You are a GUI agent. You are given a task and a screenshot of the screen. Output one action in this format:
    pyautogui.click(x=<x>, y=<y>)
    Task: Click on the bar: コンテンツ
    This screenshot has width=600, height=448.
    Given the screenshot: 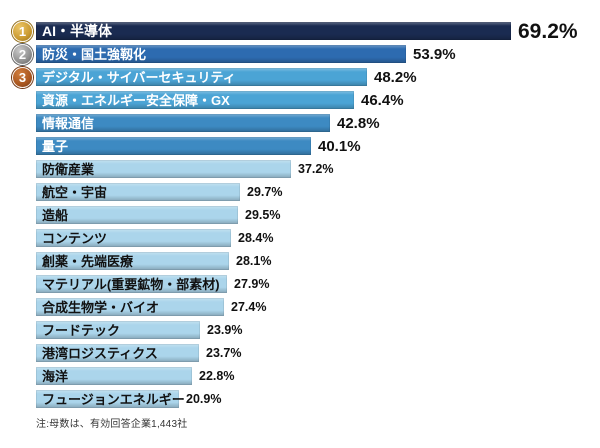 What is the action you would take?
    pyautogui.click(x=133, y=238)
    